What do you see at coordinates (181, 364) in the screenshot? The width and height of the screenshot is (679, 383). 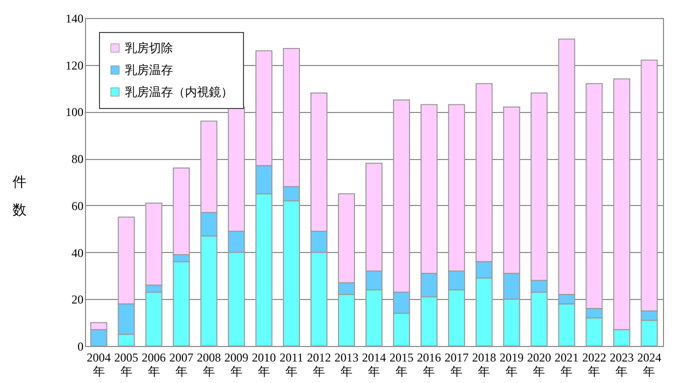 I see `x-tick-label: 2007年` at bounding box center [181, 364].